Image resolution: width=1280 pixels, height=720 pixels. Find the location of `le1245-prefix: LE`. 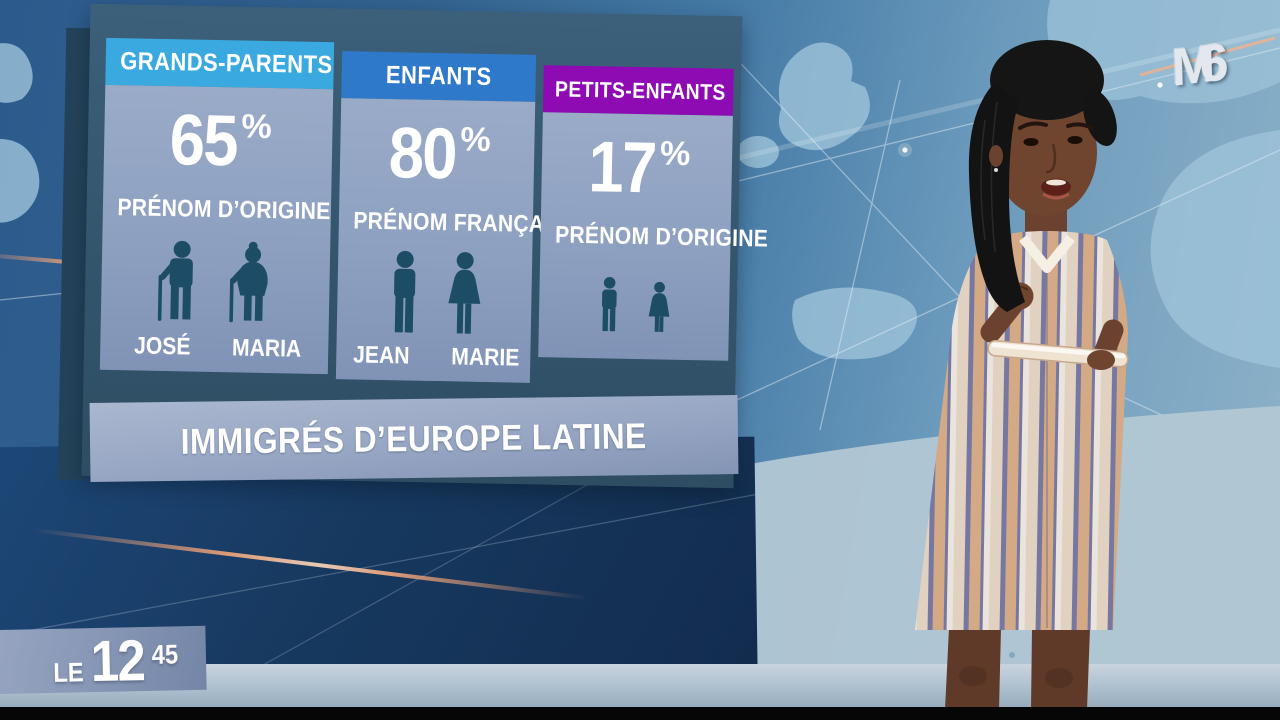

le1245-prefix: LE is located at coordinates (68, 672).